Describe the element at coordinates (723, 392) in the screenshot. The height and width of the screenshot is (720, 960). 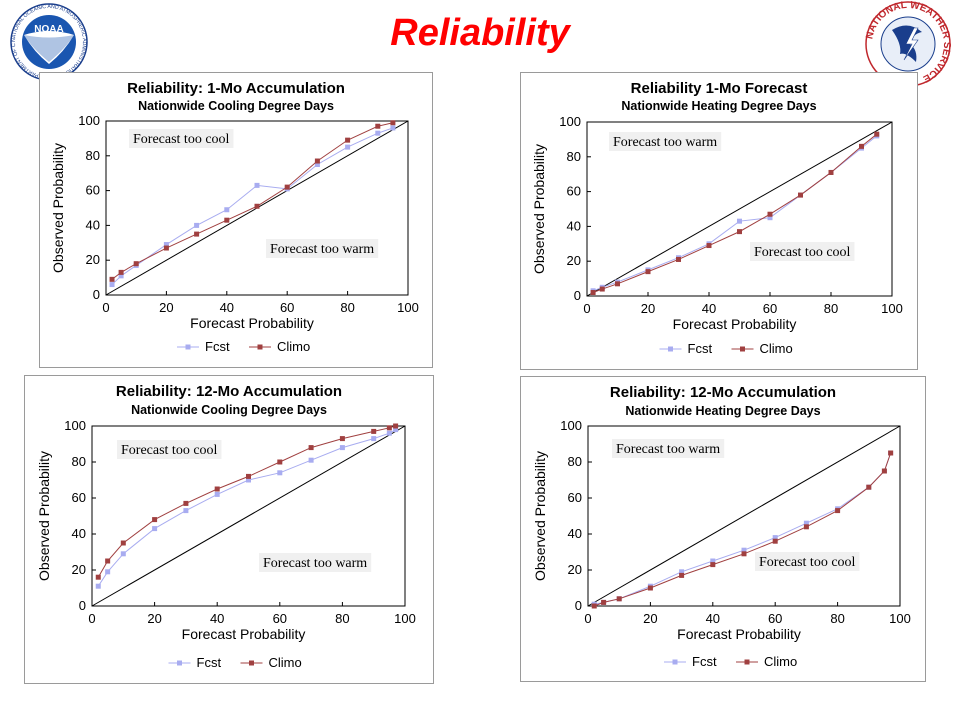
I see `chart-title: Reliability: 12-Mo Accumulation` at that location.